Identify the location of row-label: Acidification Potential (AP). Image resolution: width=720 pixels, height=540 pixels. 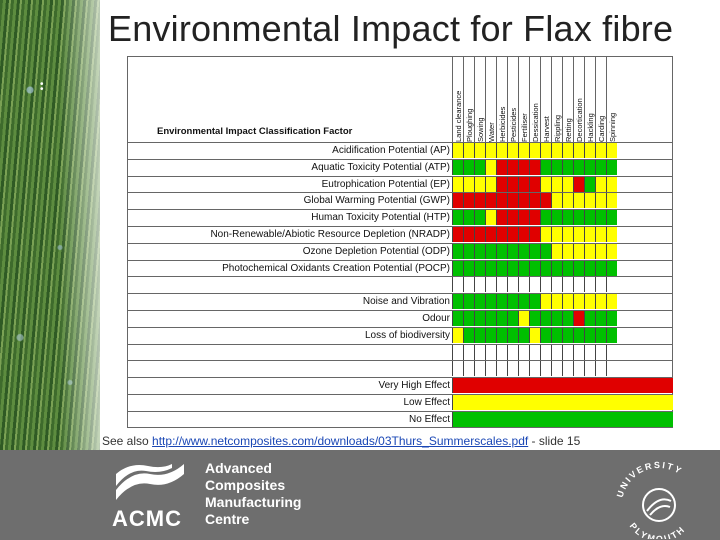
(391, 150).